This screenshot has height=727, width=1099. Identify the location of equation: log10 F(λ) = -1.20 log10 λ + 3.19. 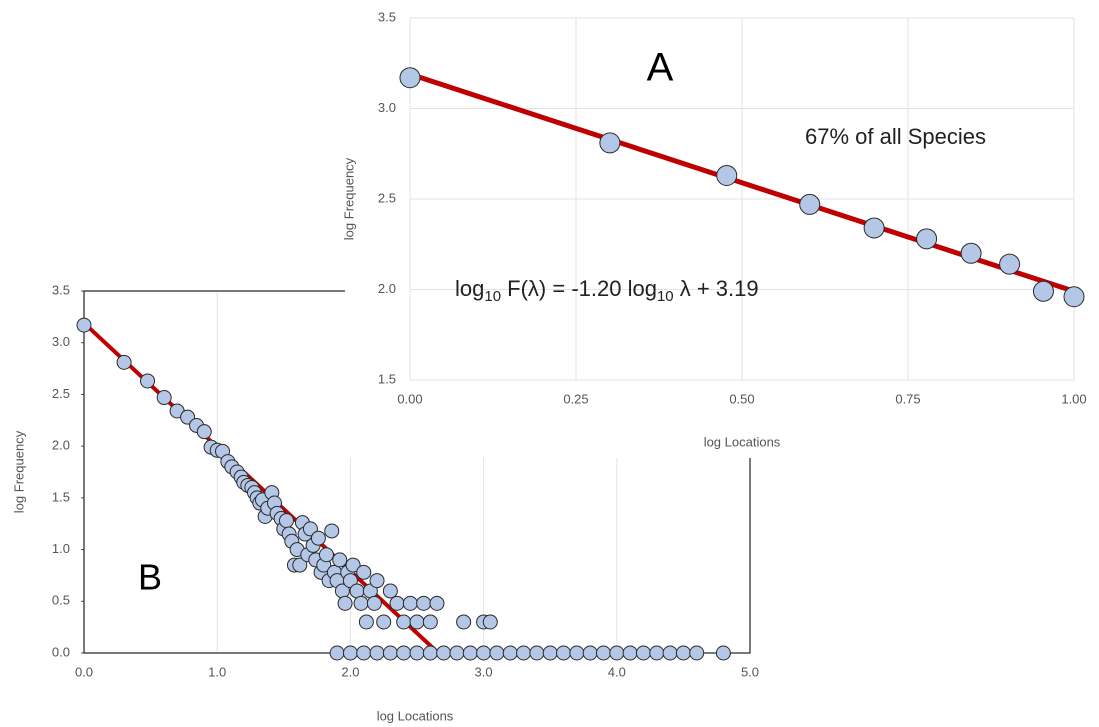
(607, 290).